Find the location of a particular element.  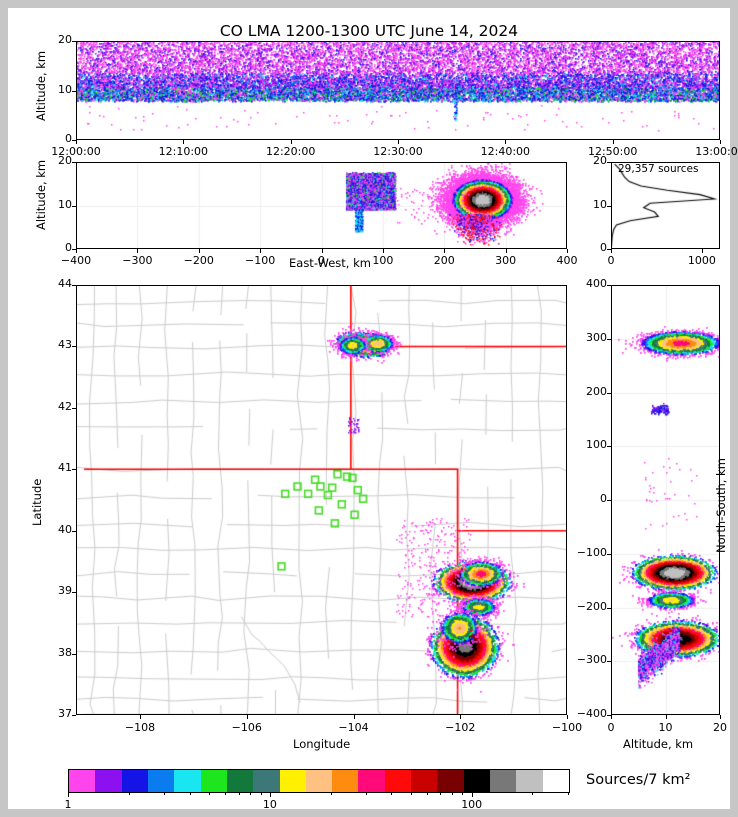

time-xtick-label: 12:40:00 is located at coordinates (505, 151).